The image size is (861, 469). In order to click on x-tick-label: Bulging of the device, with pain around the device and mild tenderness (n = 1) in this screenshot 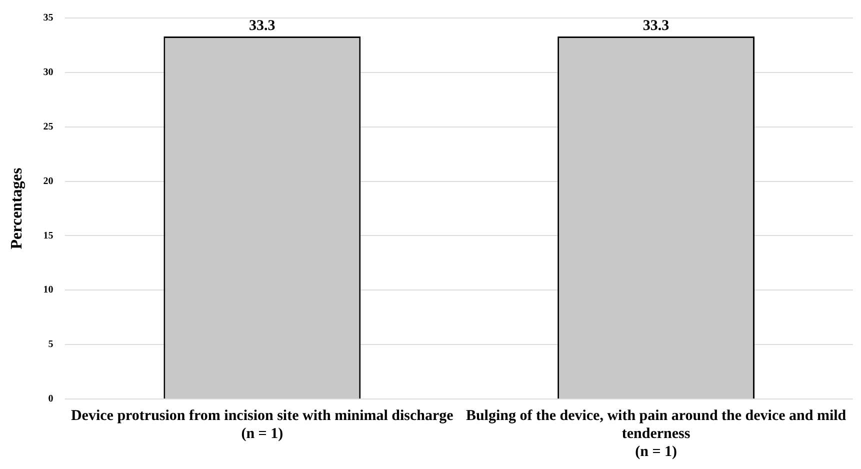, I will do `click(656, 434)`.